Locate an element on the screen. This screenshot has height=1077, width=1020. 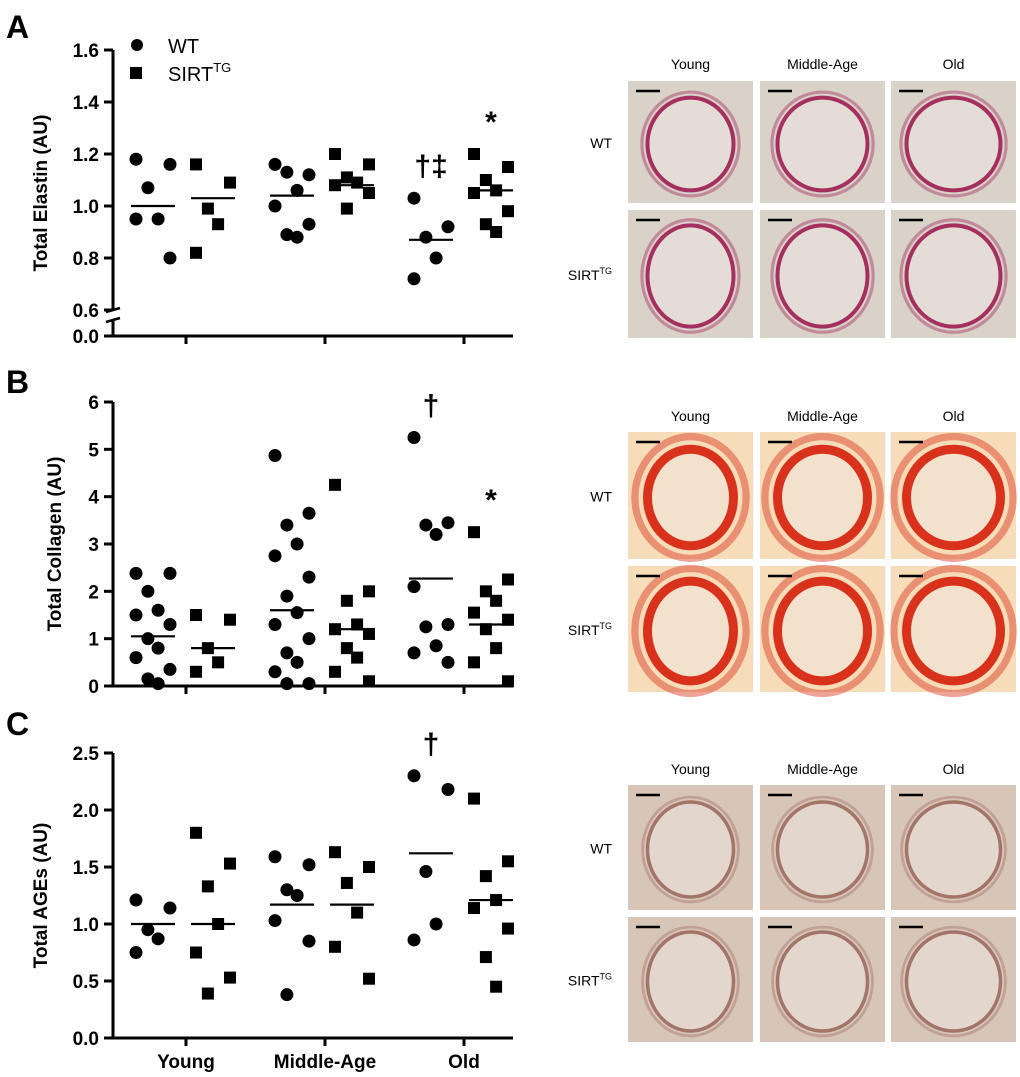
x-category-label: Young is located at coordinates (186, 1062).